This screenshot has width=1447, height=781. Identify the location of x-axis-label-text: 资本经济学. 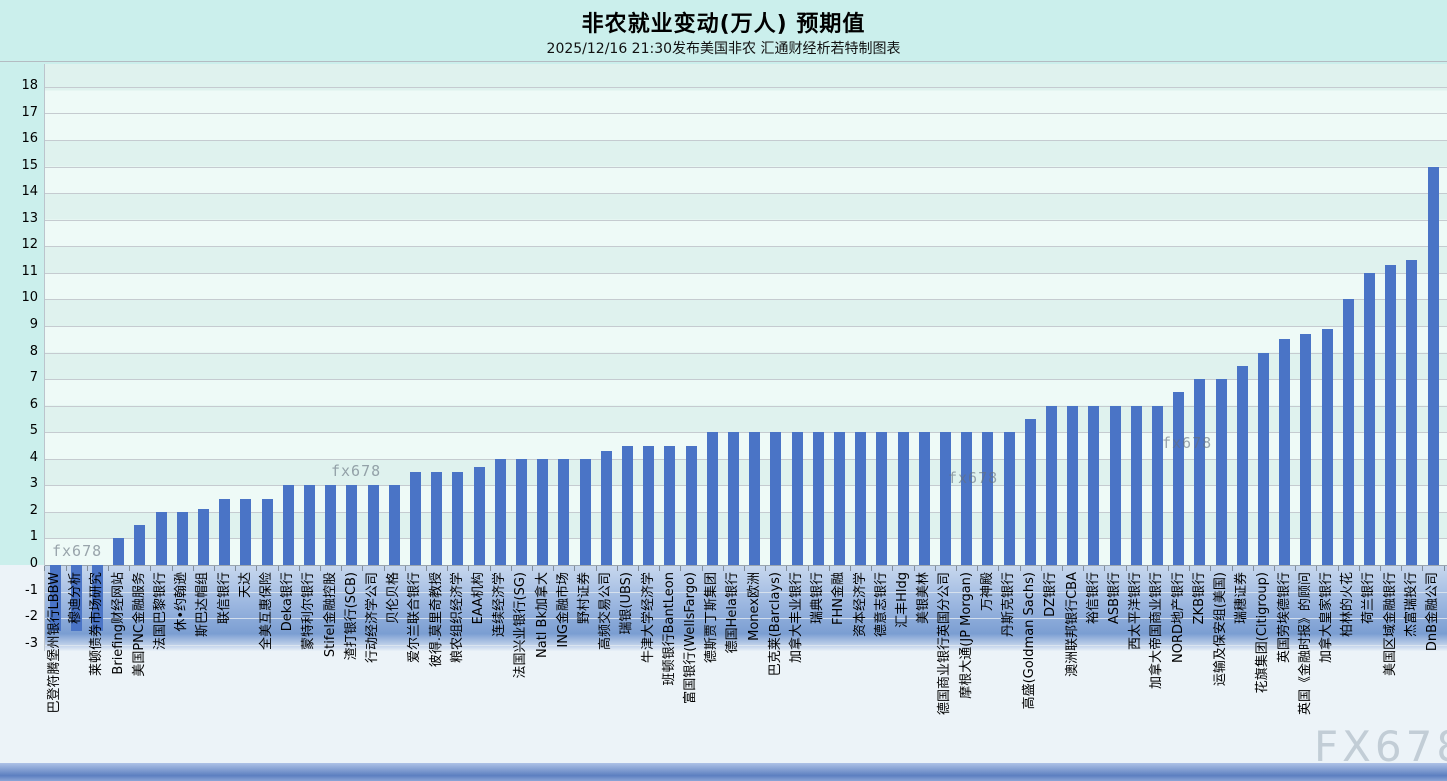
(860, 605).